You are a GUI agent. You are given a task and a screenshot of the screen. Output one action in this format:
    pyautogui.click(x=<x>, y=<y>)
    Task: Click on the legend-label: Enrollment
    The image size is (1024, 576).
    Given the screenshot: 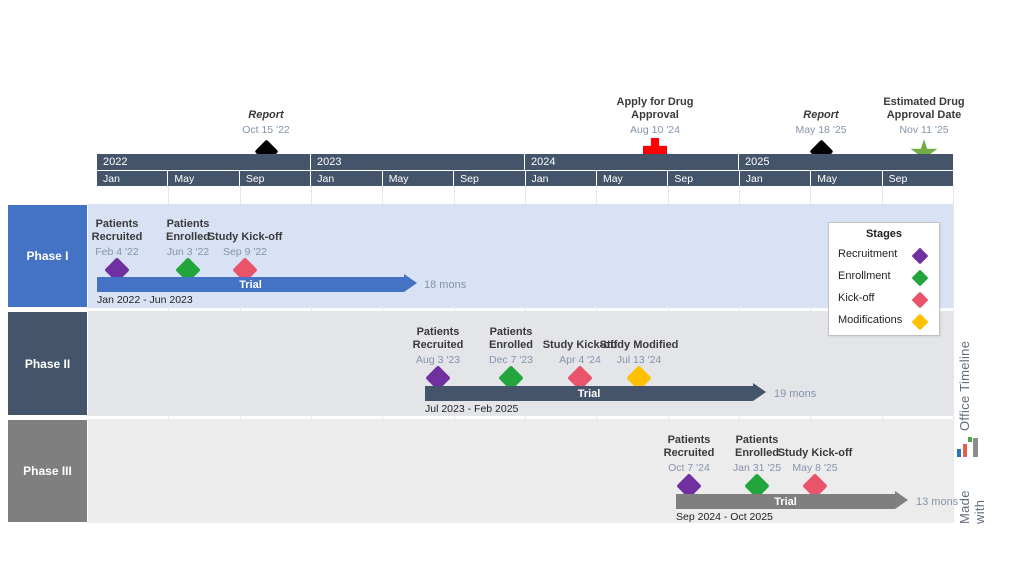 What is the action you would take?
    pyautogui.click(x=864, y=276)
    